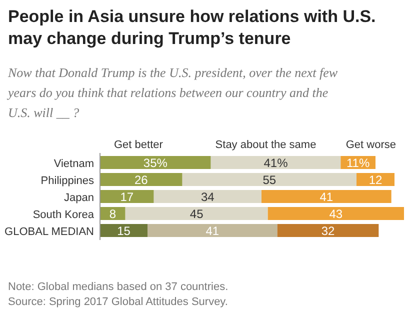 This screenshot has width=420, height=333. I want to click on data-label: 34, so click(207, 197).